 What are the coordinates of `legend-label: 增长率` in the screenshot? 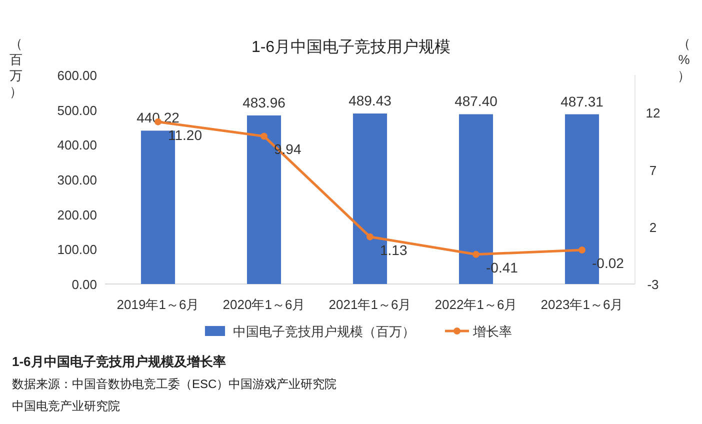 It's located at (492, 331).